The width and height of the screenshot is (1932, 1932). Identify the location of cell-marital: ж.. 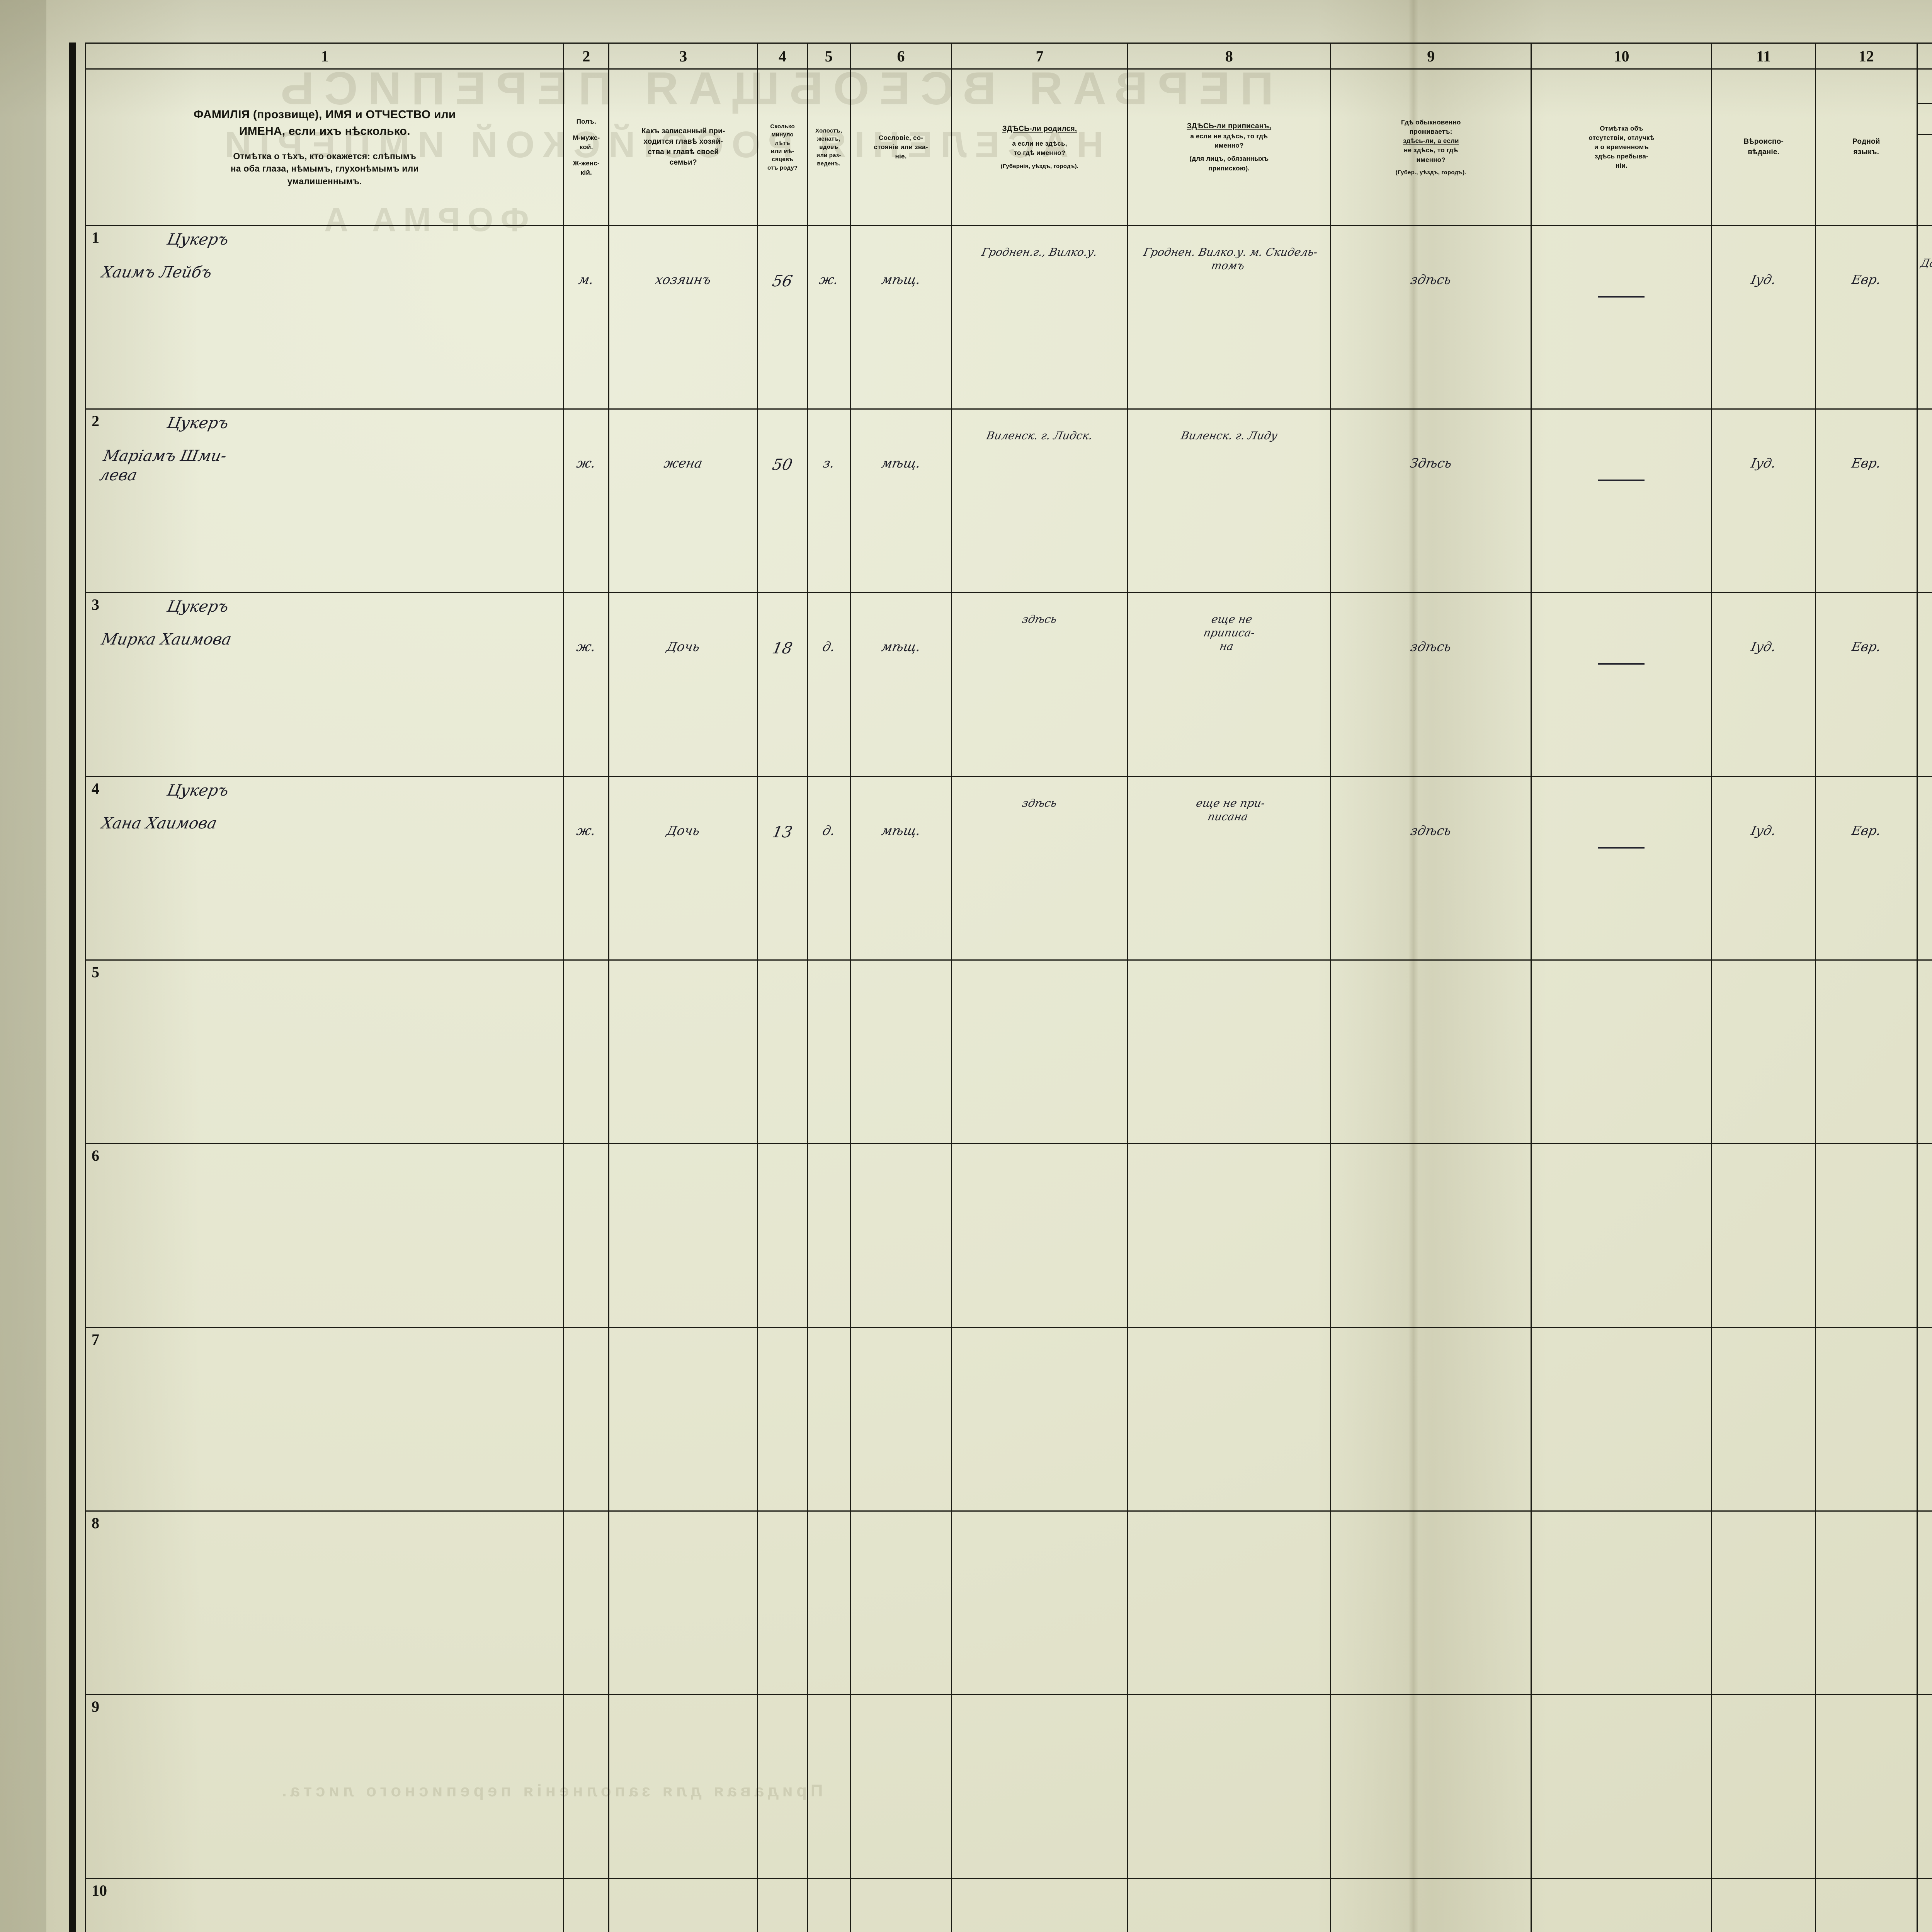
(828, 317).